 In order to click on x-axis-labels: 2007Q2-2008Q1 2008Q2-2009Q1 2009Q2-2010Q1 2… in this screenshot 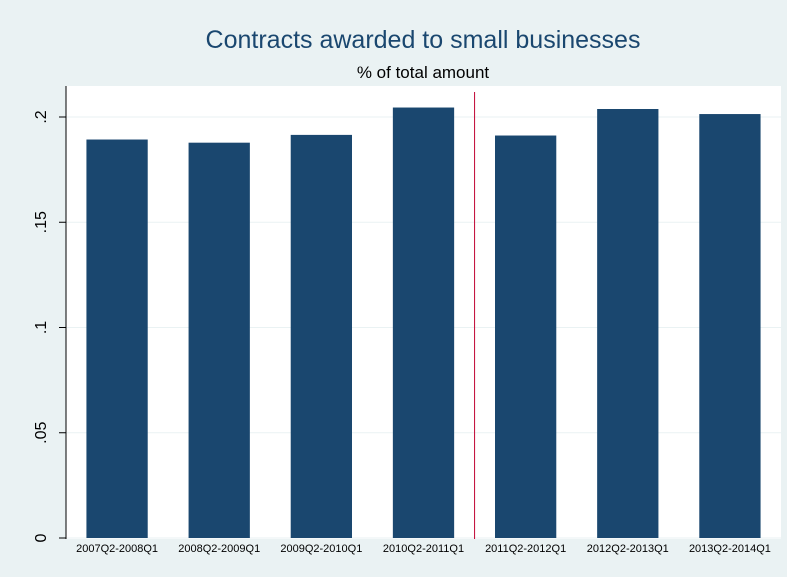, I will do `click(423, 549)`.